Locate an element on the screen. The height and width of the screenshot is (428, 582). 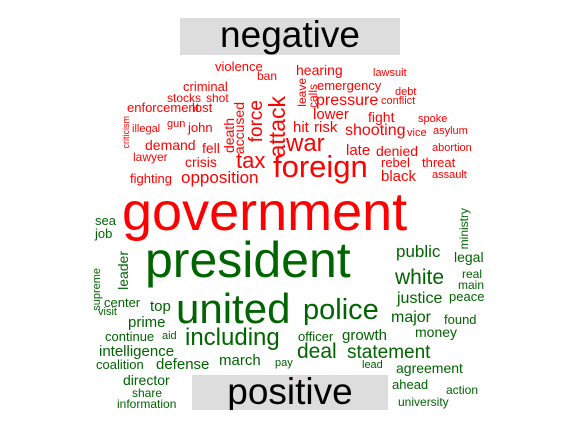
word-positive-main: main is located at coordinates (471, 285).